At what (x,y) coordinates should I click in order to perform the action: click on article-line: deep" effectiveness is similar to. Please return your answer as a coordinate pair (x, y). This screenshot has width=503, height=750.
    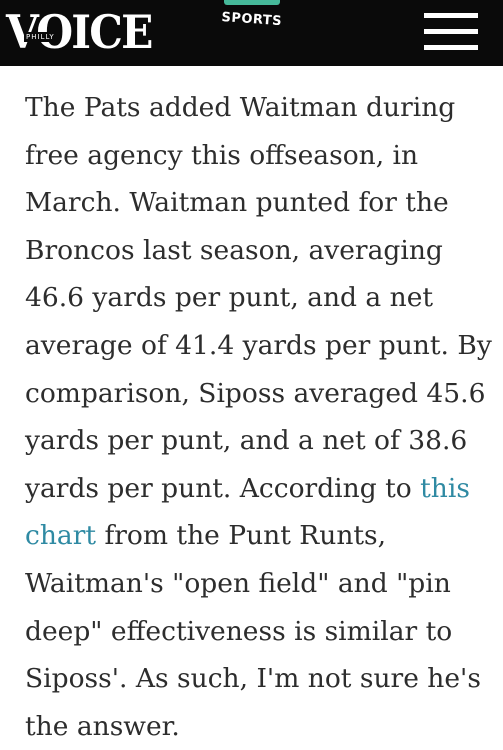
    Looking at the image, I should click on (239, 631).